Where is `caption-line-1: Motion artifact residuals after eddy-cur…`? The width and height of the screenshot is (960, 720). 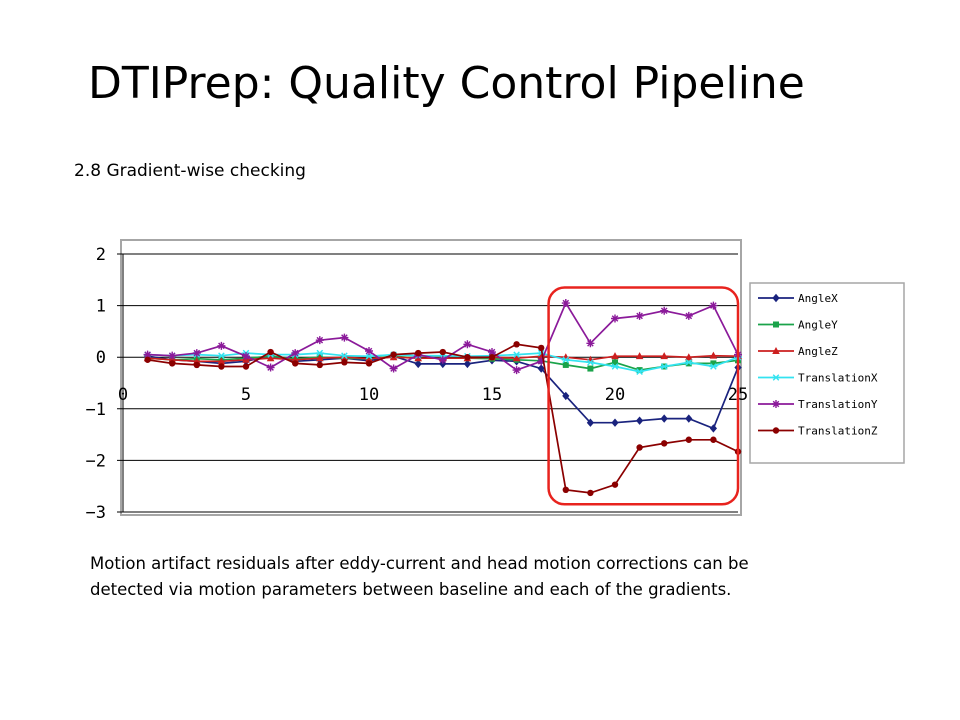
caption-line-1: Motion artifact residuals after eddy-cur… is located at coordinates (419, 563).